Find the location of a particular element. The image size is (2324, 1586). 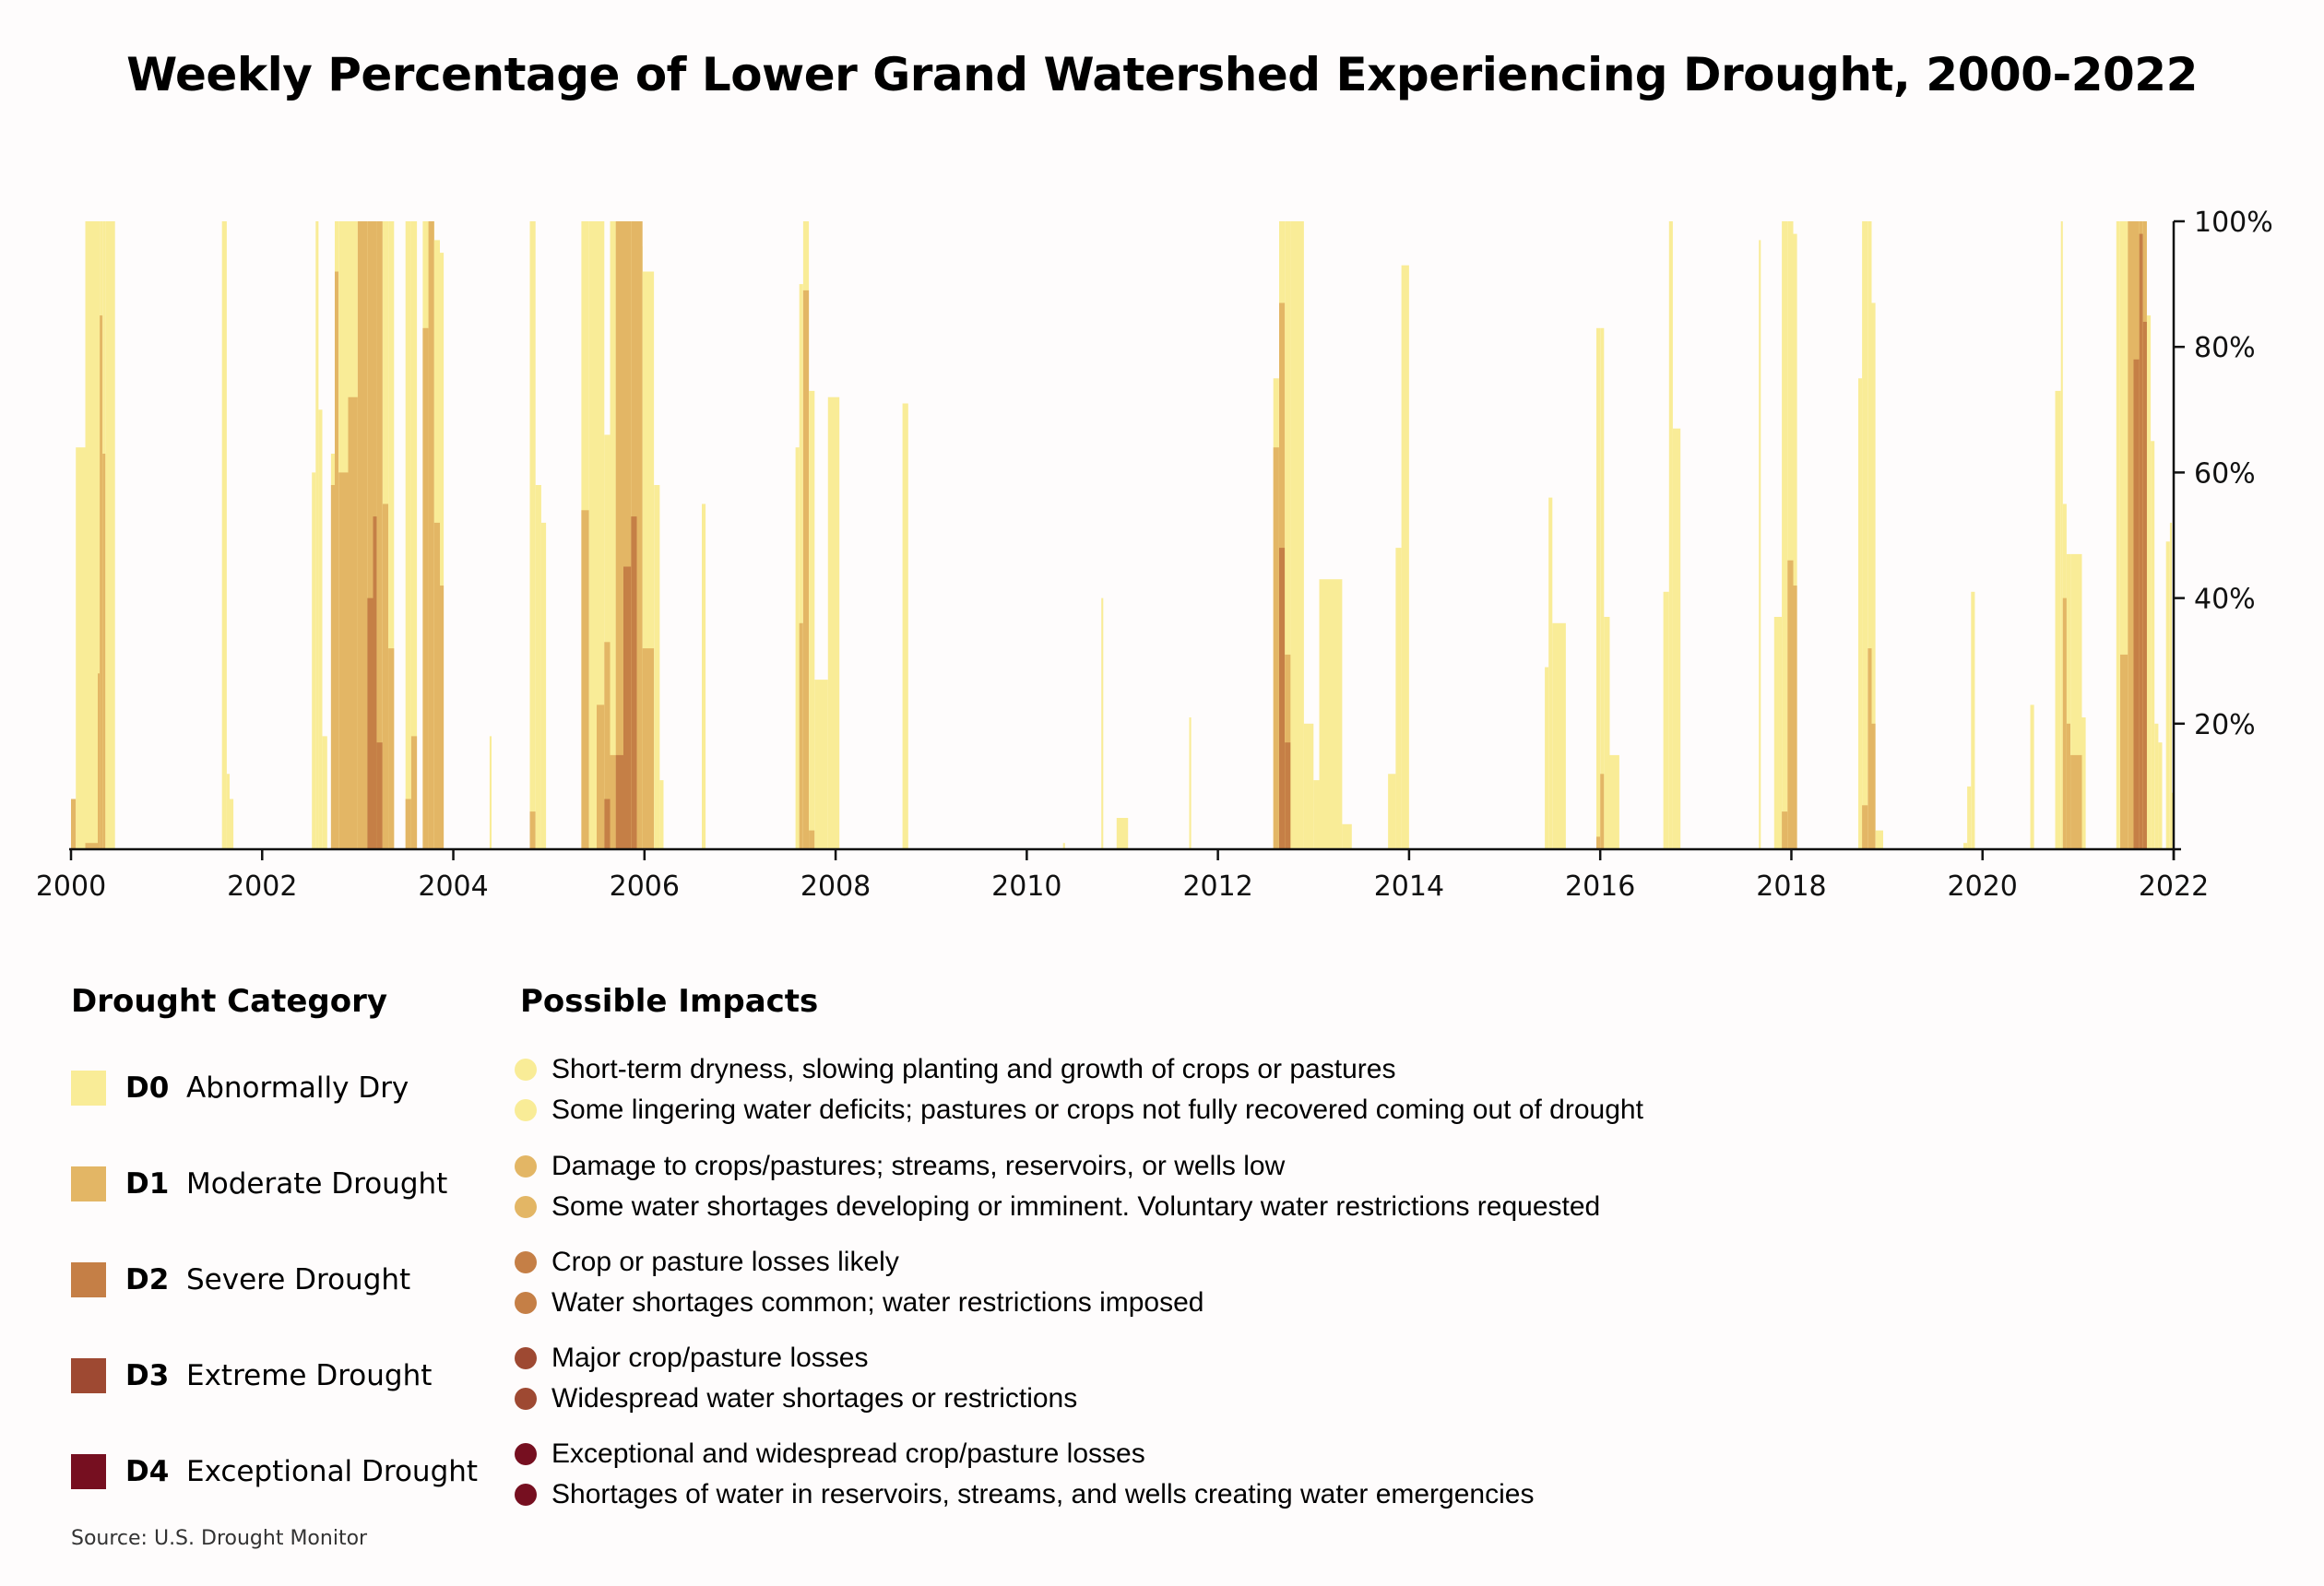

impact-item: Major crop/pasture losses is located at coordinates (796, 1358).